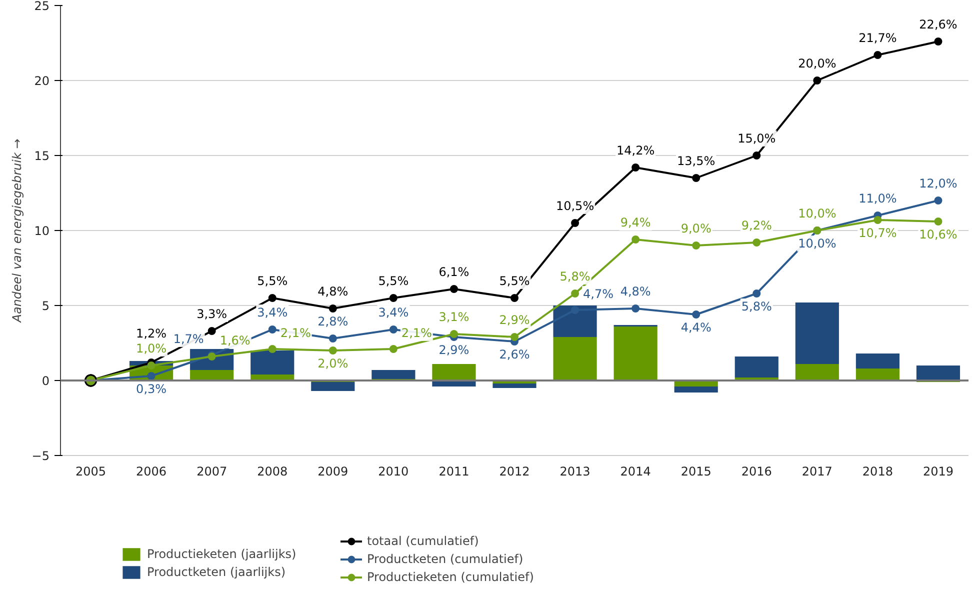 Image resolution: width=973 pixels, height=594 pixels. What do you see at coordinates (212, 314) in the screenshot?
I see `data-label: 3,3%` at bounding box center [212, 314].